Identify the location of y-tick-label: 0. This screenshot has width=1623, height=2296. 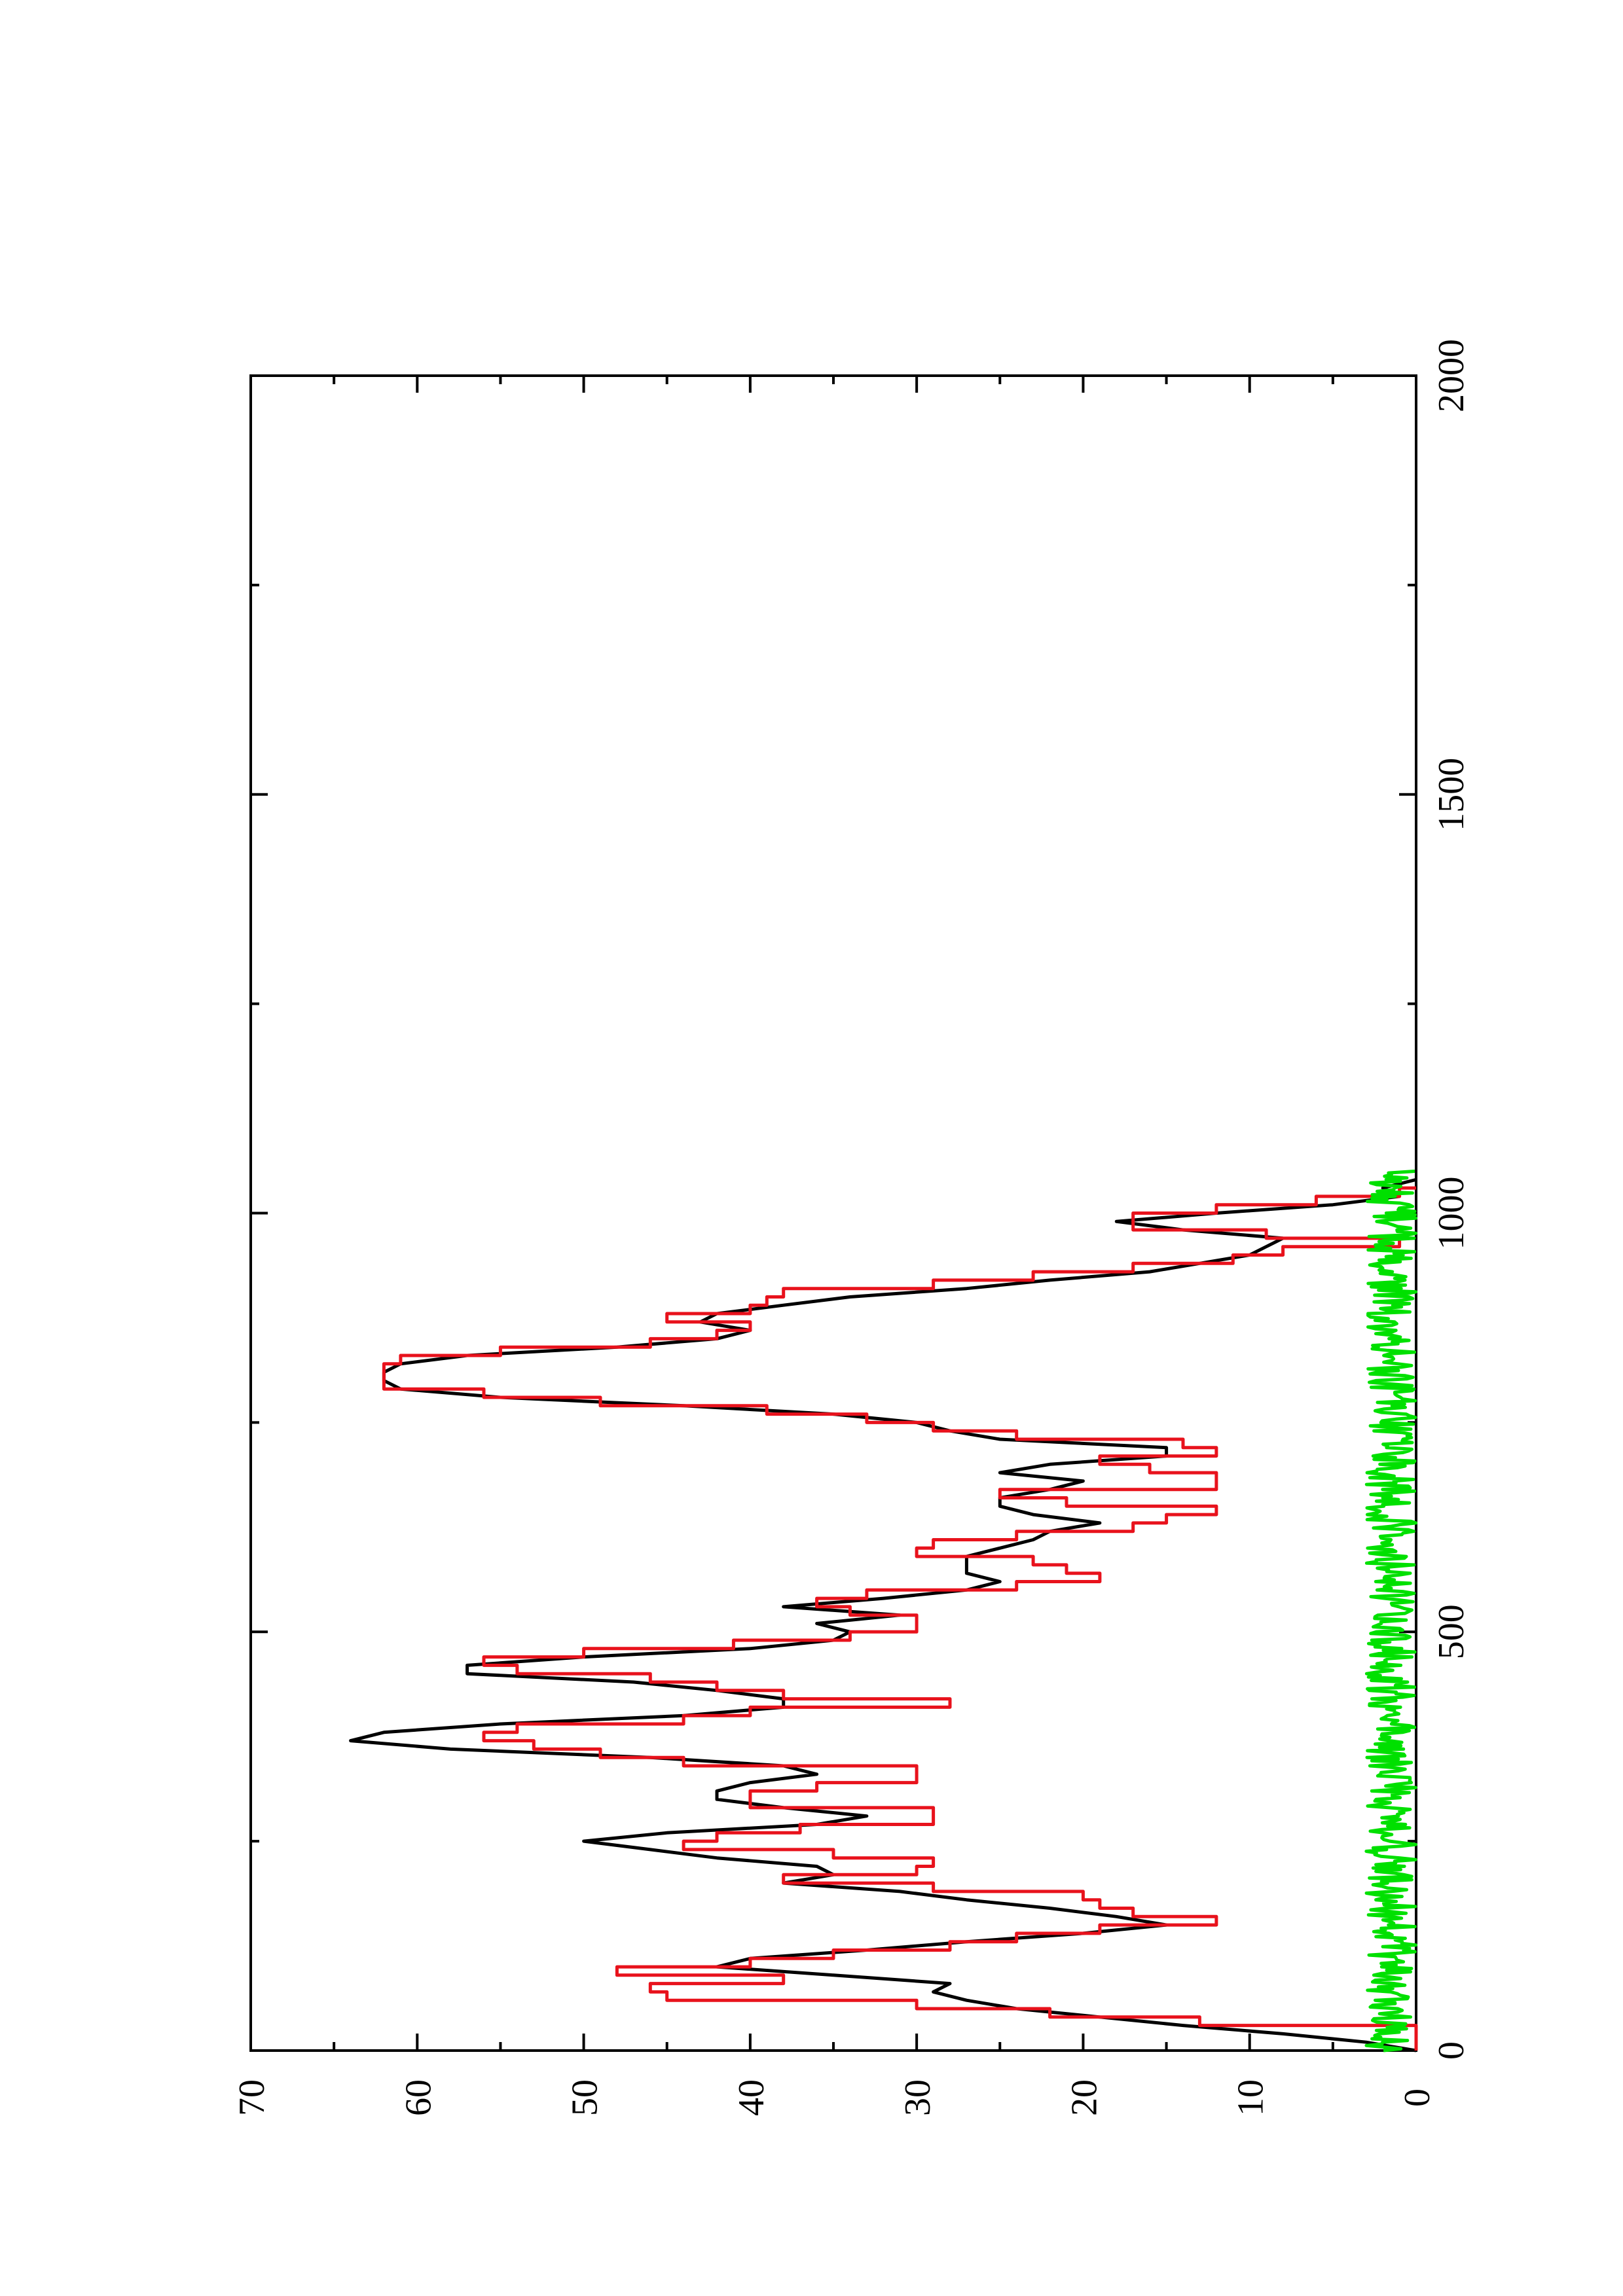
(1417, 2098).